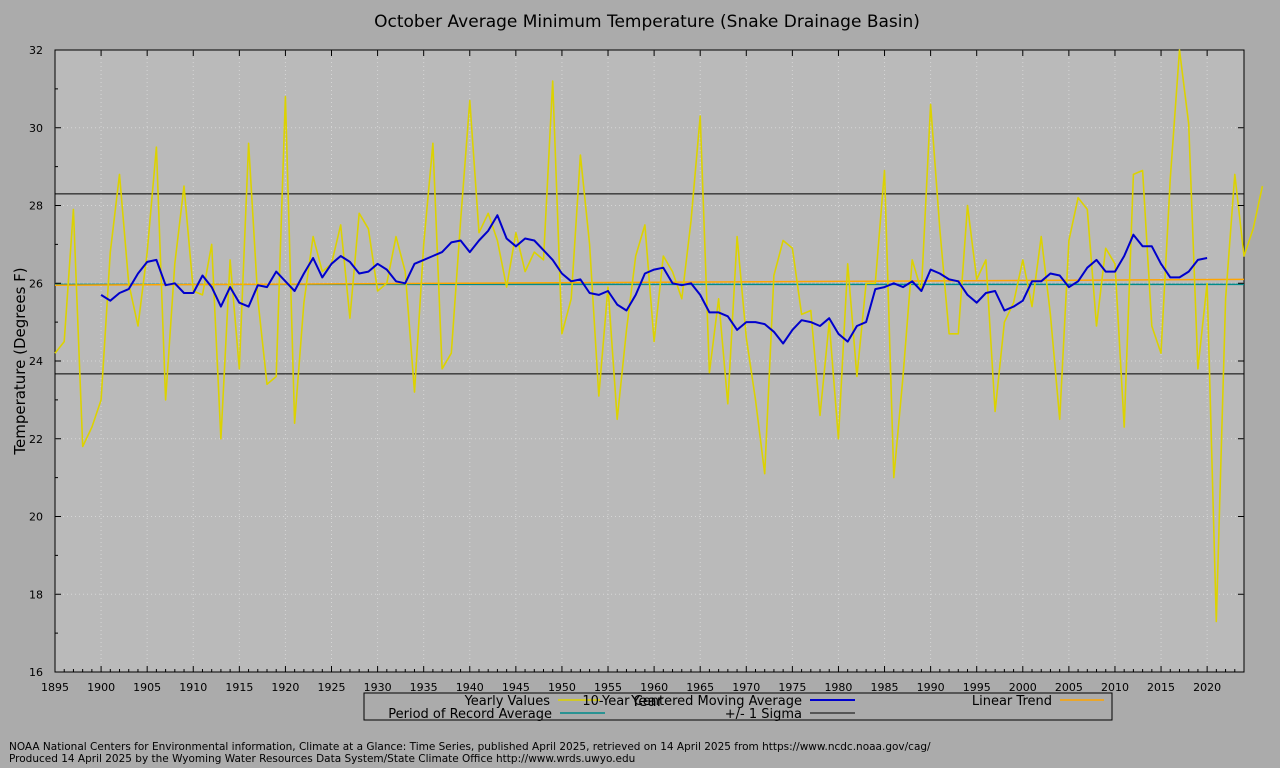 Image resolution: width=1280 pixels, height=768 pixels. What do you see at coordinates (647, 701) in the screenshot?
I see `x-axis-label: Year` at bounding box center [647, 701].